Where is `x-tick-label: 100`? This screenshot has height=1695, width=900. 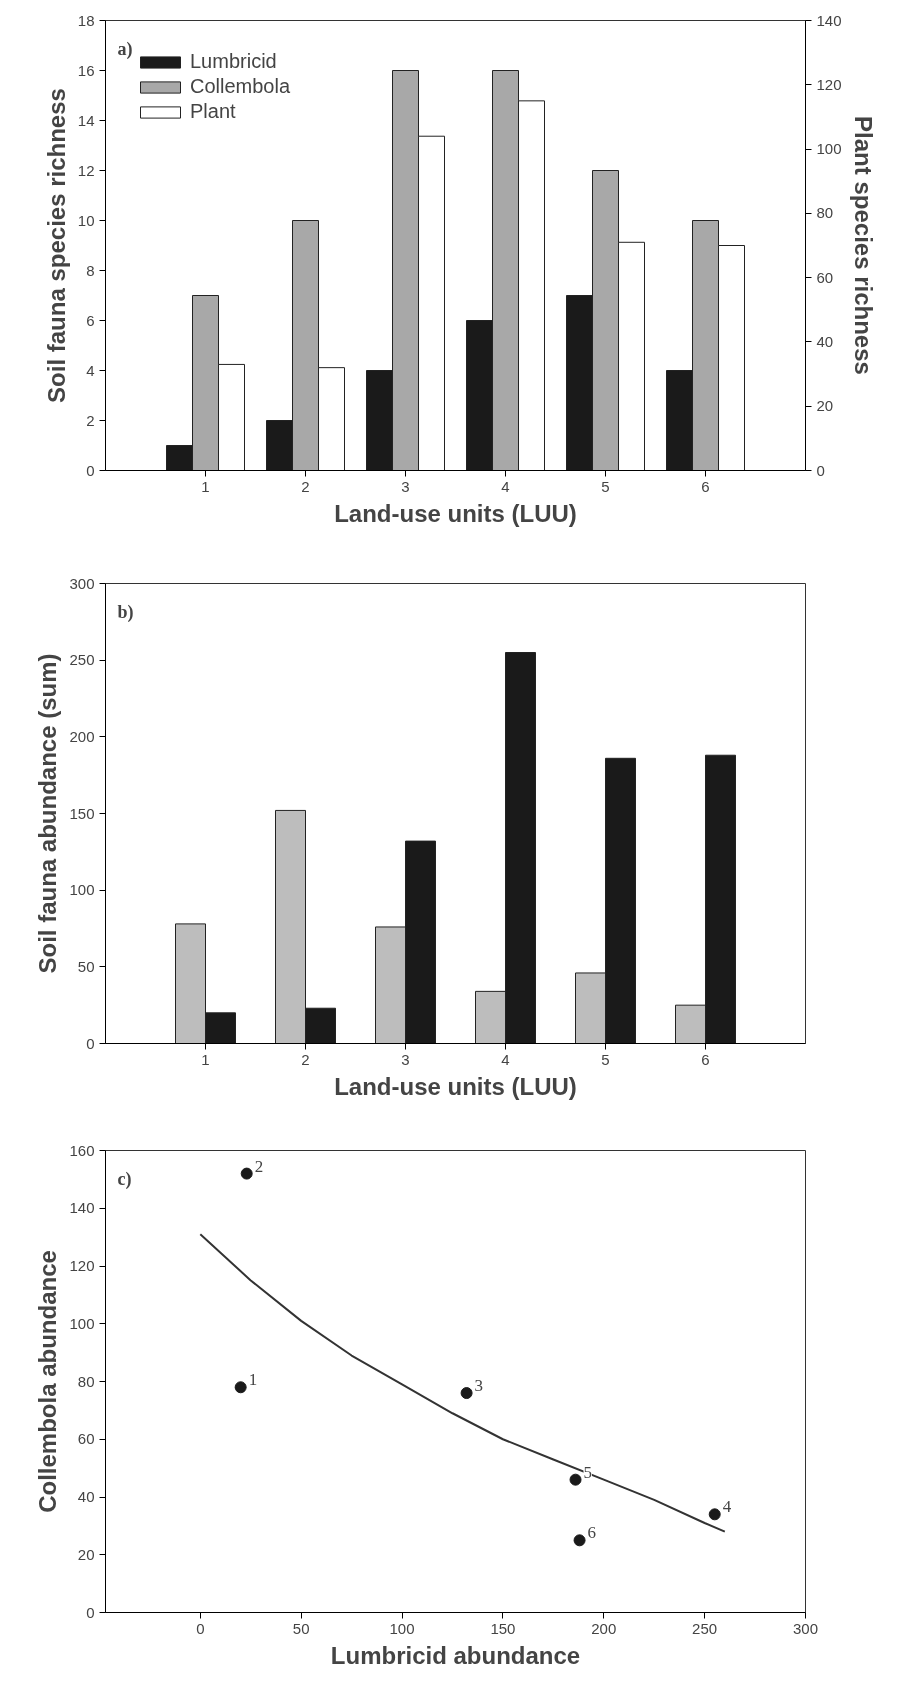 x-tick-label: 100 is located at coordinates (402, 1628).